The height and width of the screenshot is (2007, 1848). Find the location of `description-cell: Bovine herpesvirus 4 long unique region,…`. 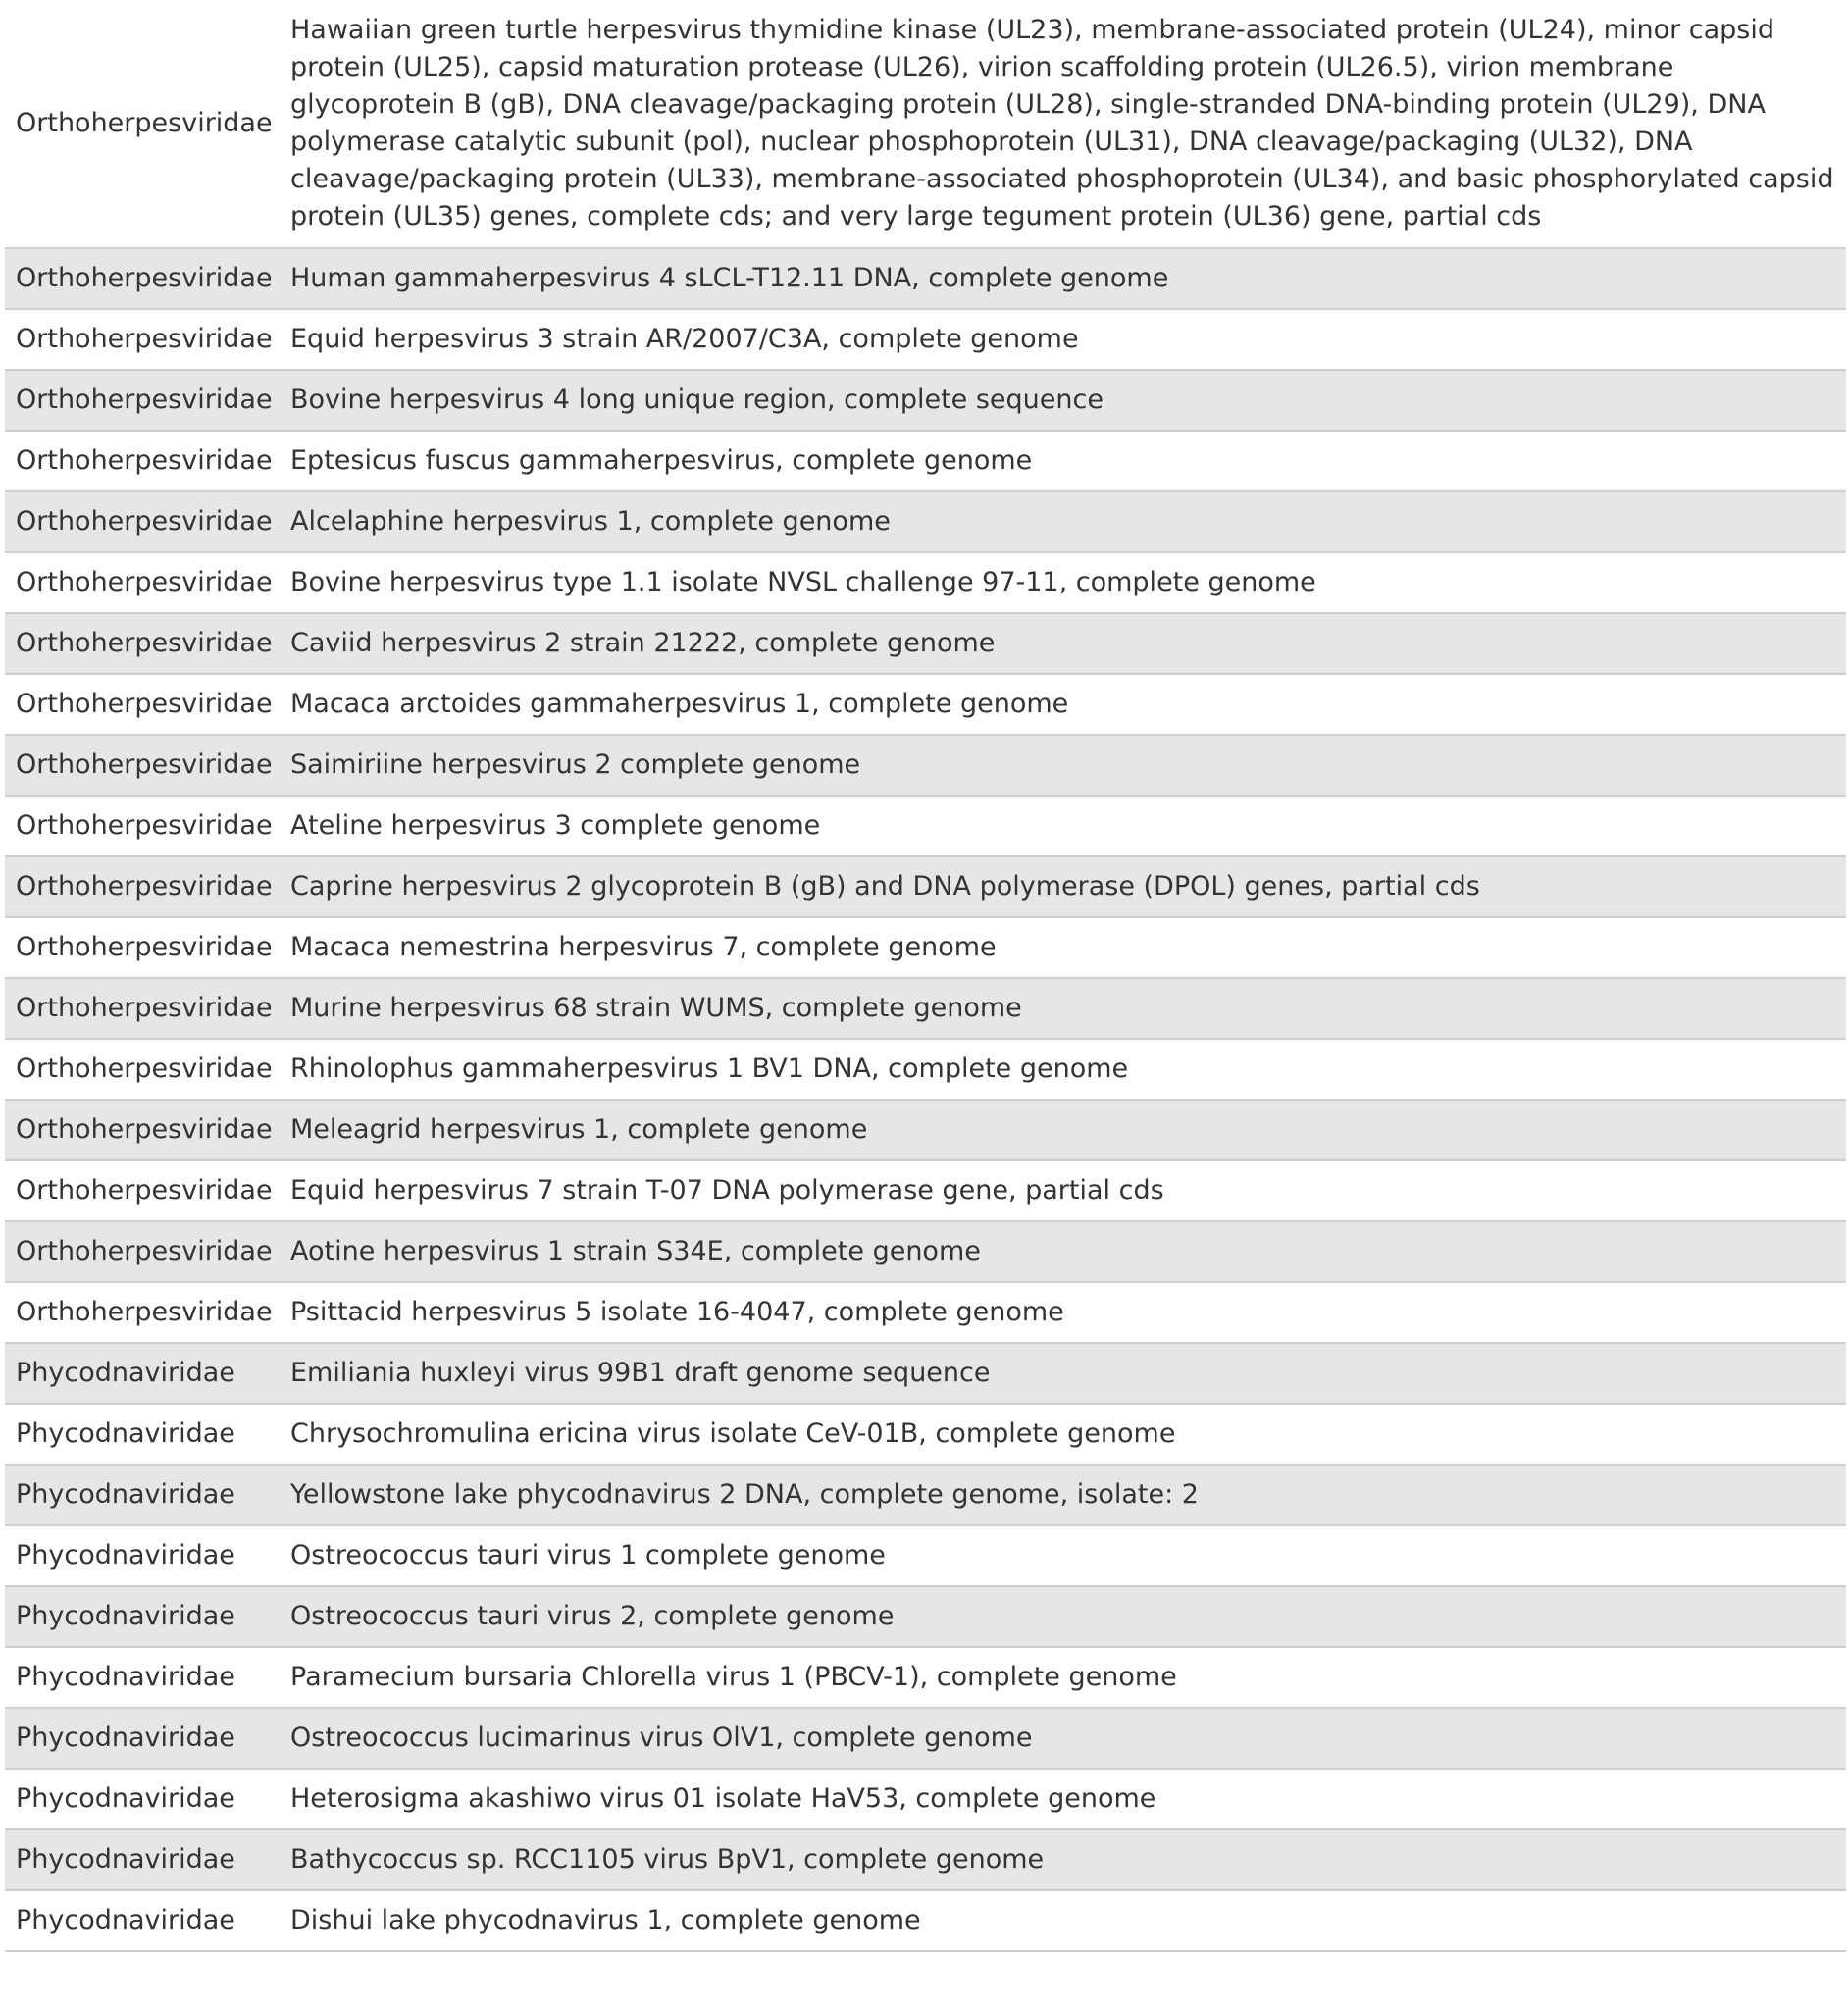

description-cell: Bovine herpesvirus 4 long unique region,… is located at coordinates (1063, 401).